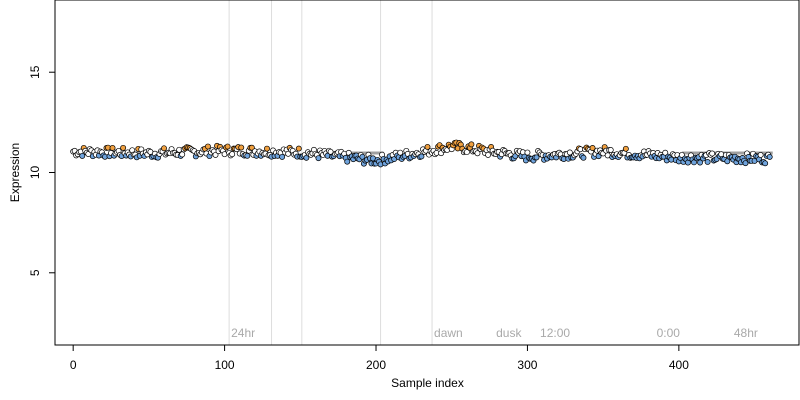 Image resolution: width=800 pixels, height=400 pixels. I want to click on annotation-label: 0:00, so click(669, 333).